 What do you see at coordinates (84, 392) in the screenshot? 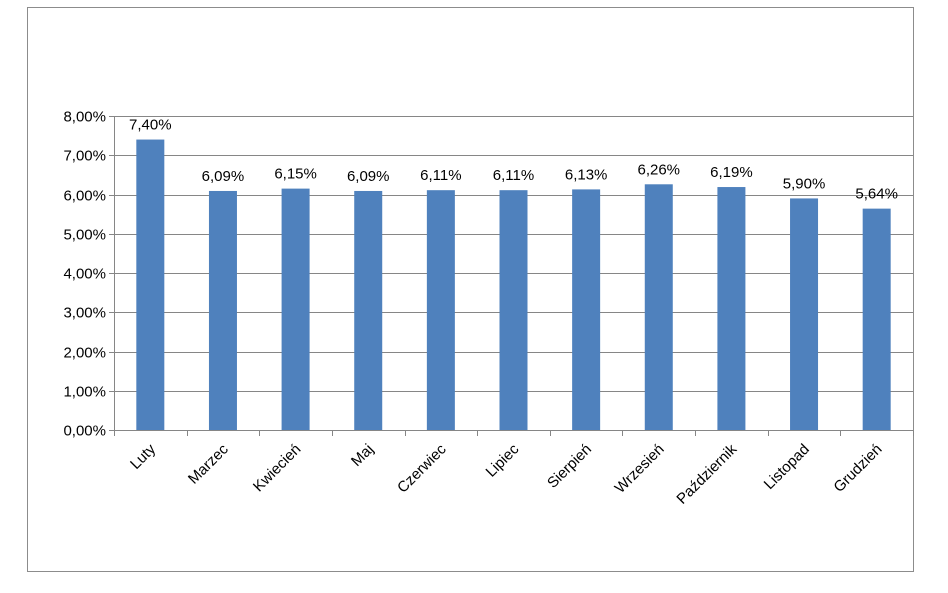
I see `y-tick-label: 1,00%` at bounding box center [84, 392].